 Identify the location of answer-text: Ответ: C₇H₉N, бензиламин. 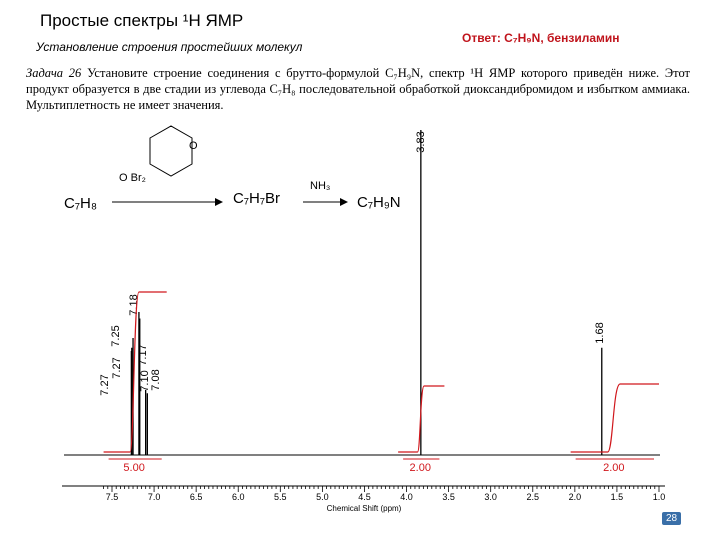
(541, 38).